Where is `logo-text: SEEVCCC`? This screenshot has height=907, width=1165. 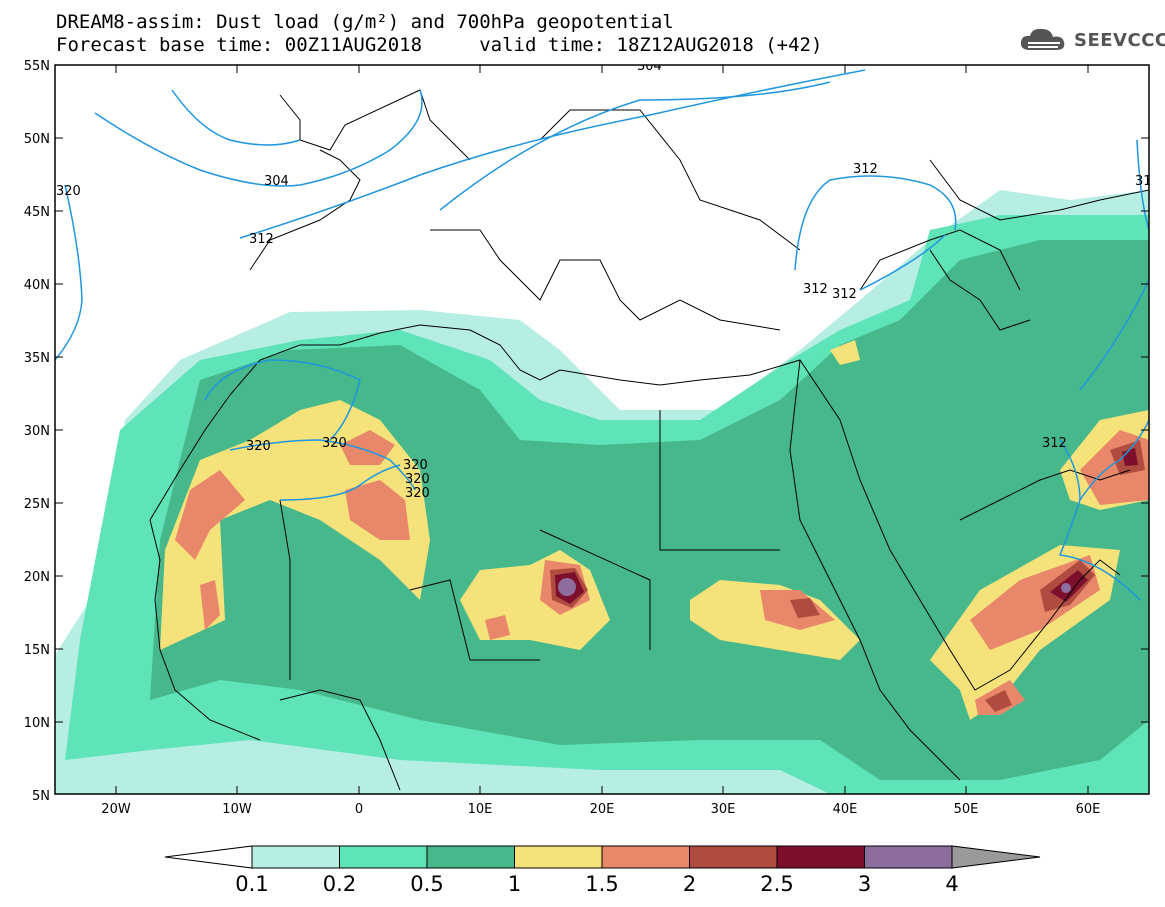
logo-text: SEEVCCC is located at coordinates (1119, 40).